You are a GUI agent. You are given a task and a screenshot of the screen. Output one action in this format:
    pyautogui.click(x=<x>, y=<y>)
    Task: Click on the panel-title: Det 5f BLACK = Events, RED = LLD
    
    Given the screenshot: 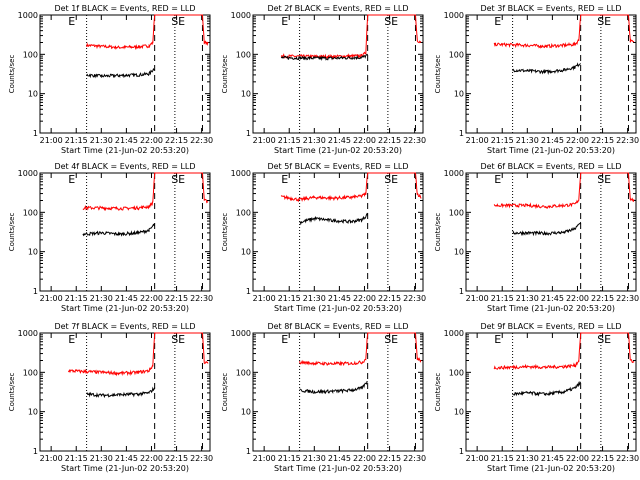 What is the action you would take?
    pyautogui.click(x=337, y=166)
    